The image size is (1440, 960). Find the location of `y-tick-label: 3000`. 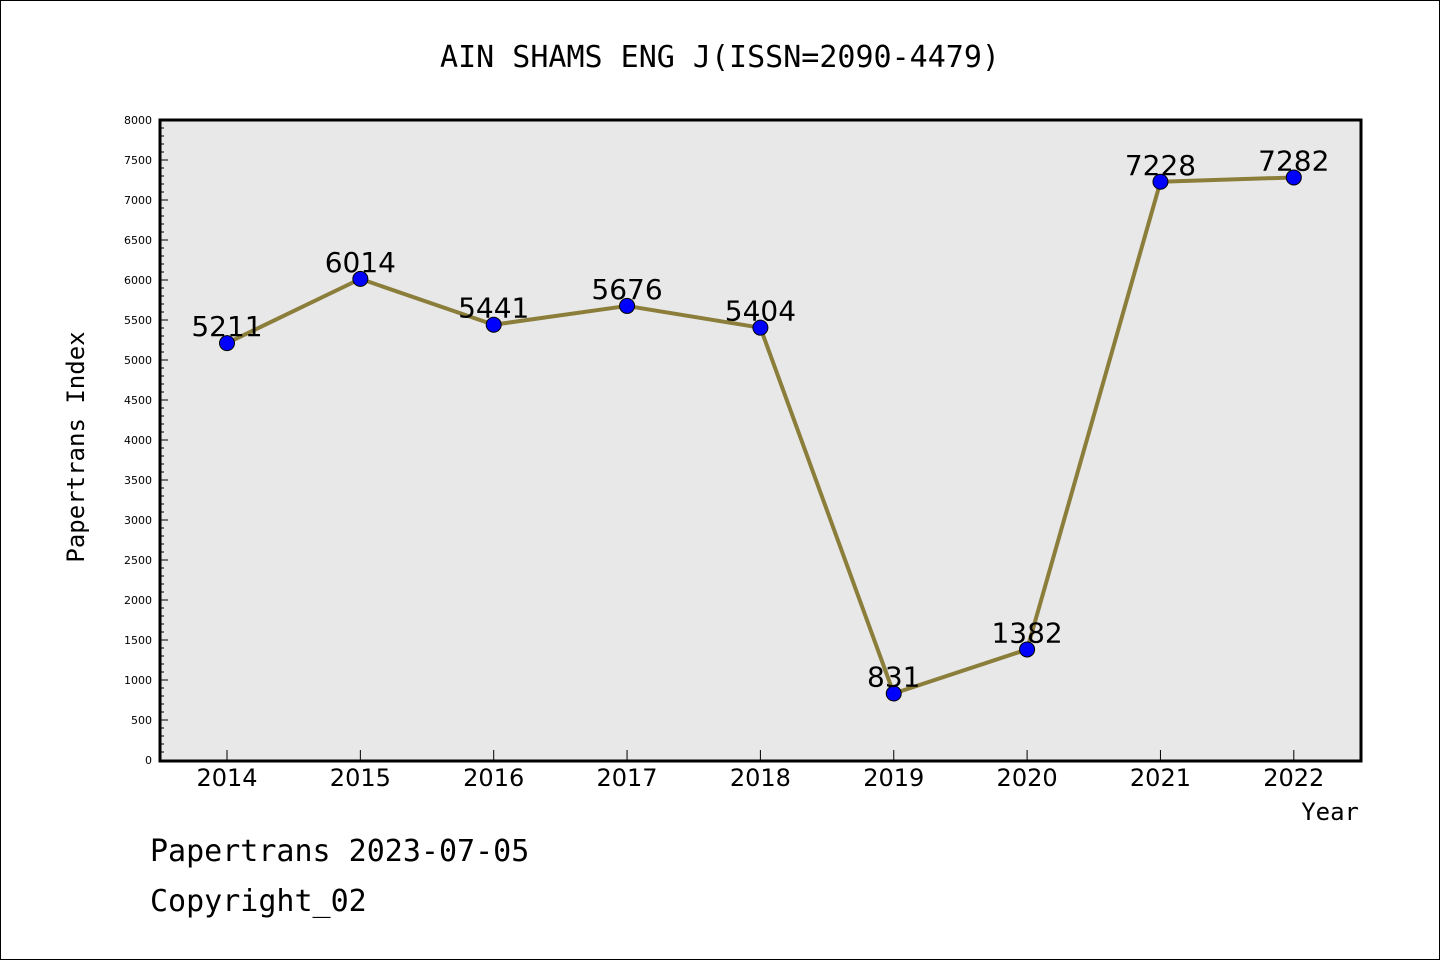

y-tick-label: 3000 is located at coordinates (138, 520).